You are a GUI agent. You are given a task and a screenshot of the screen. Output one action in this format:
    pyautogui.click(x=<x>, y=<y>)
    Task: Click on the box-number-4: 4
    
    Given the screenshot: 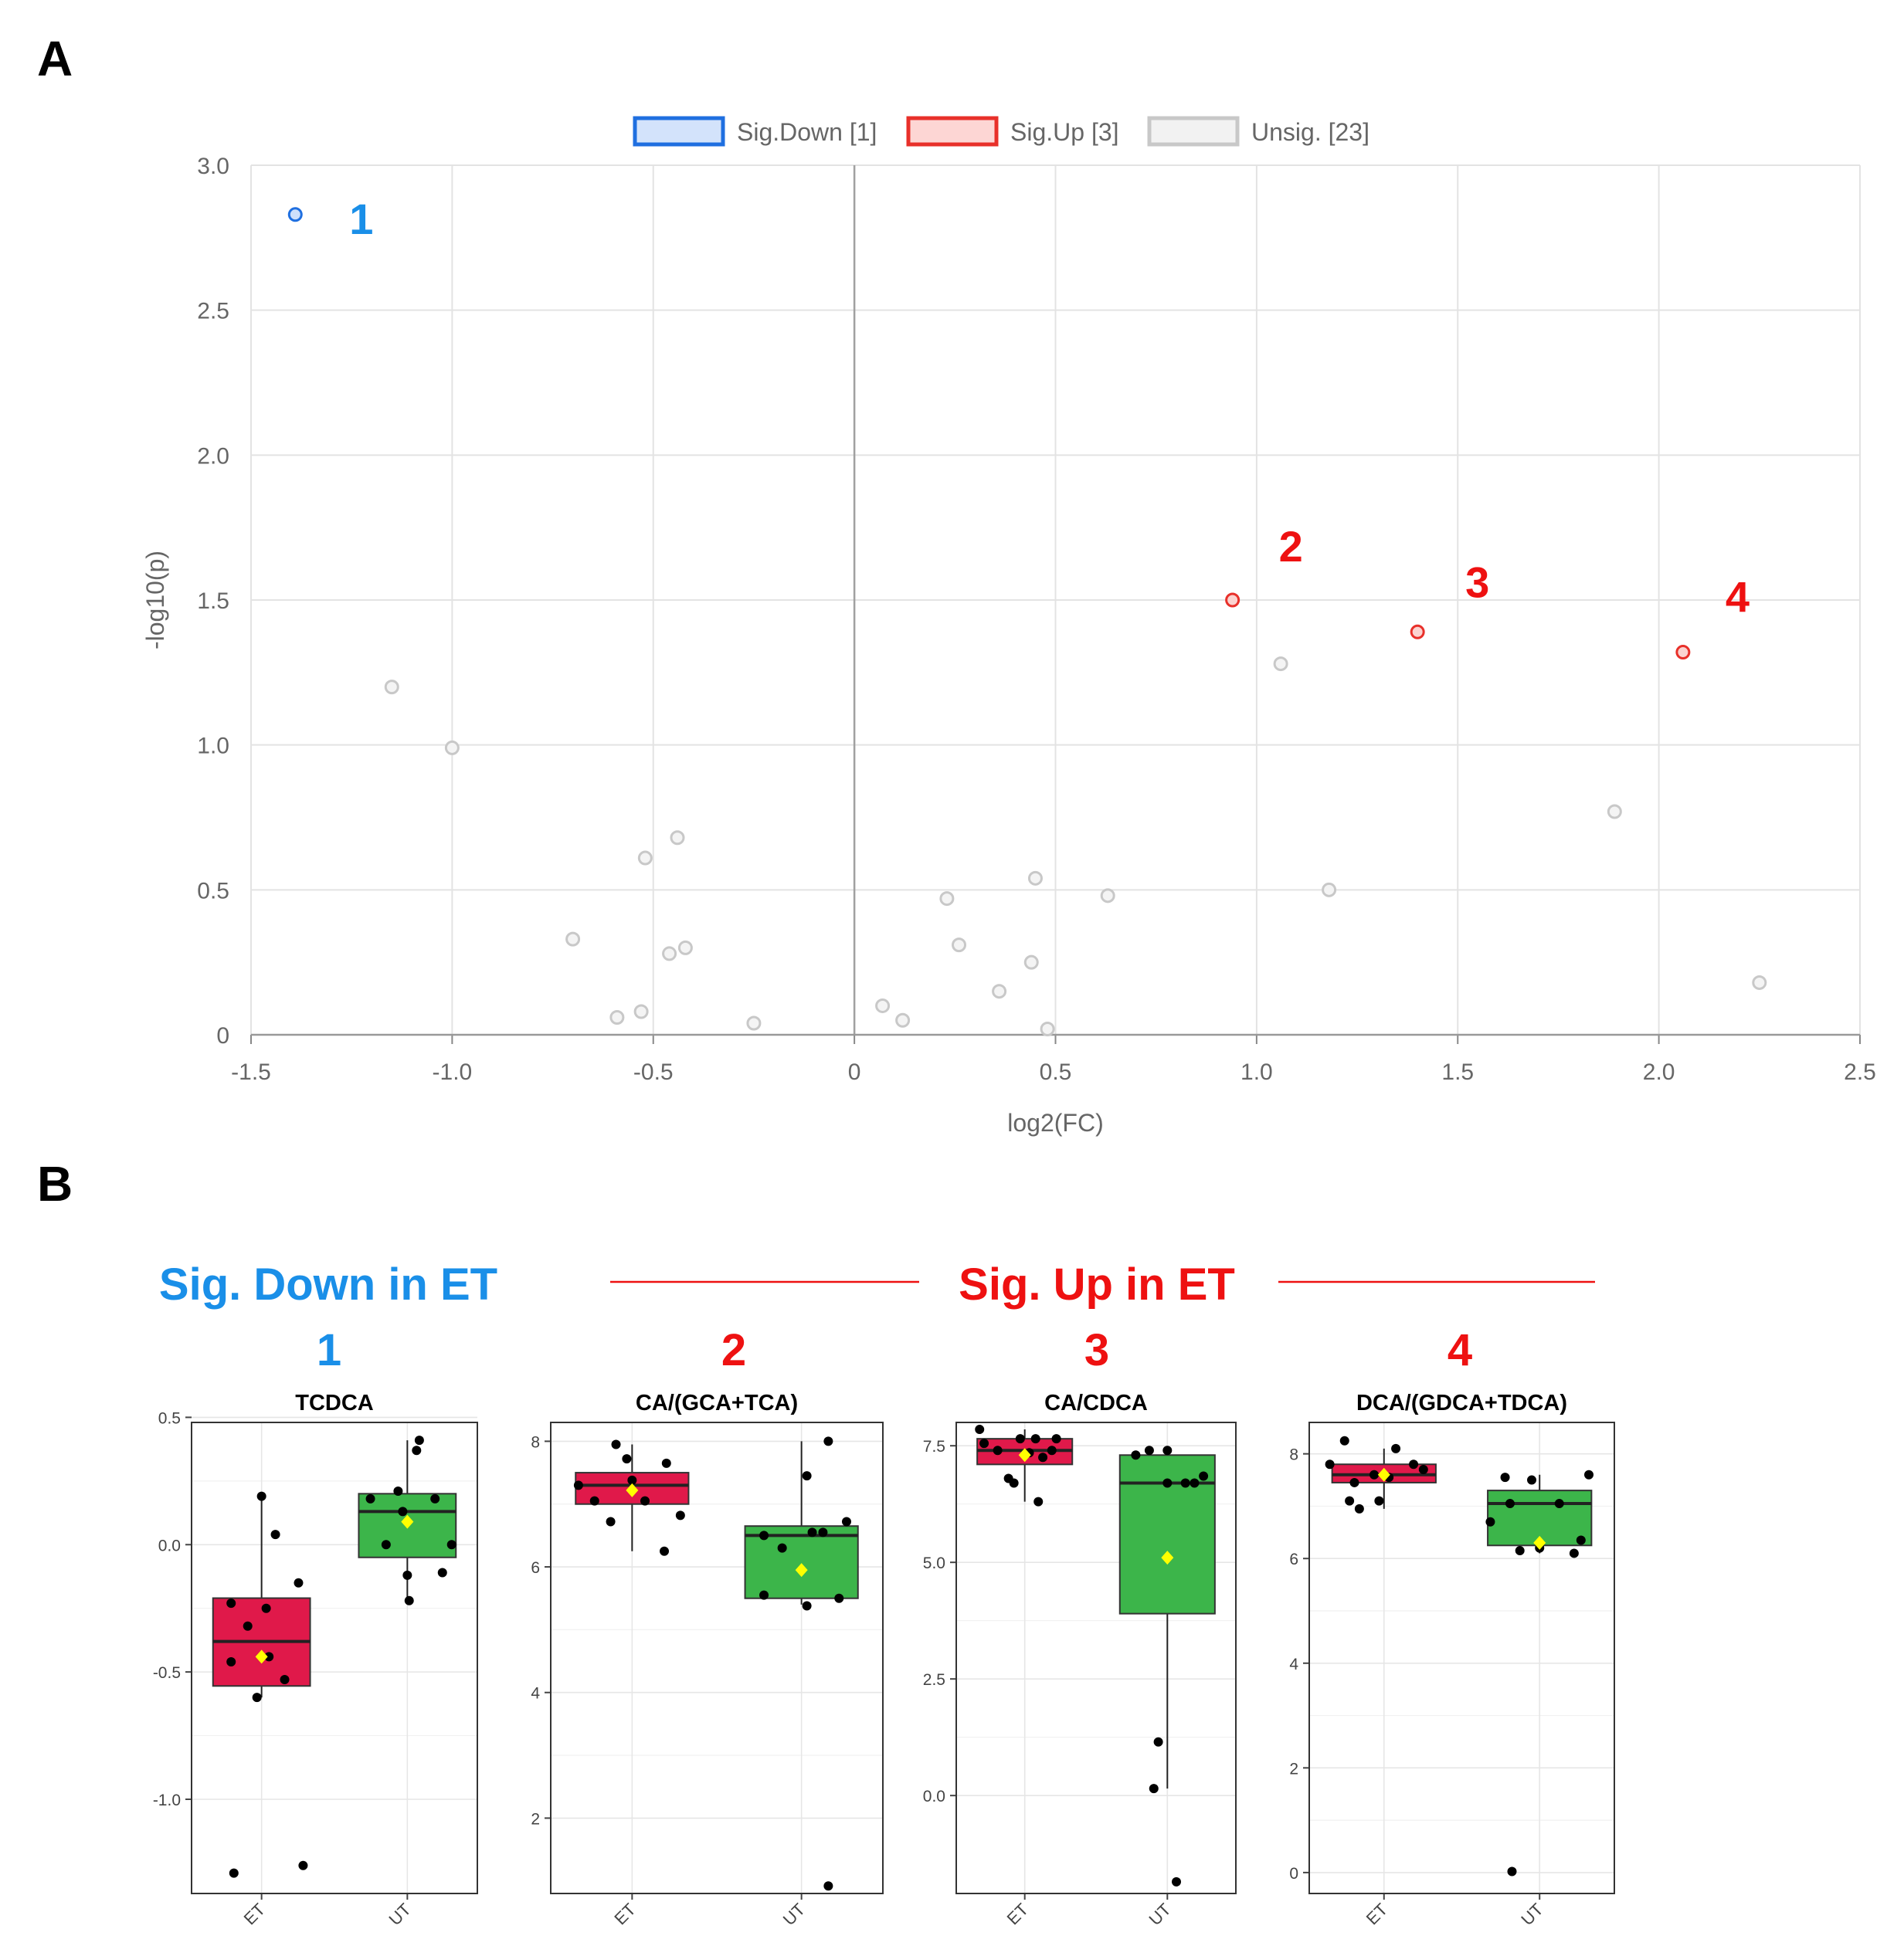 What is the action you would take?
    pyautogui.click(x=1460, y=1350)
    